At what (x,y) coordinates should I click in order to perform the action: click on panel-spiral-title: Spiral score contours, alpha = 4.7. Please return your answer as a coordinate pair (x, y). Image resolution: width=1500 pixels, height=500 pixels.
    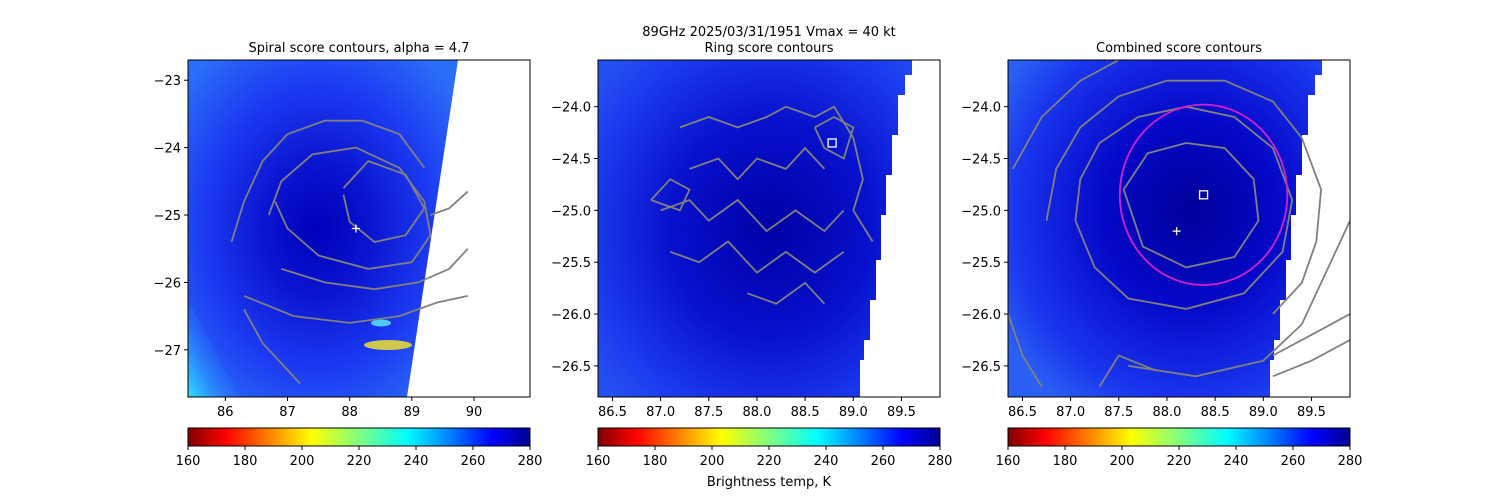
    Looking at the image, I should click on (358, 48).